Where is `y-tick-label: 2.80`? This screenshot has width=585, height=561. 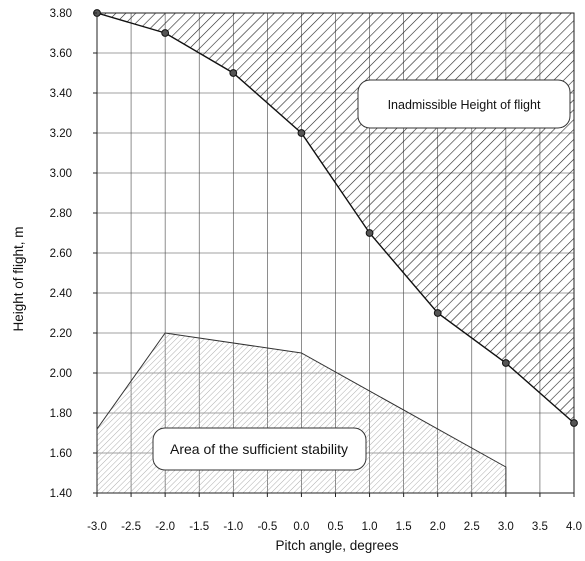
y-tick-label: 2.80 is located at coordinates (61, 214).